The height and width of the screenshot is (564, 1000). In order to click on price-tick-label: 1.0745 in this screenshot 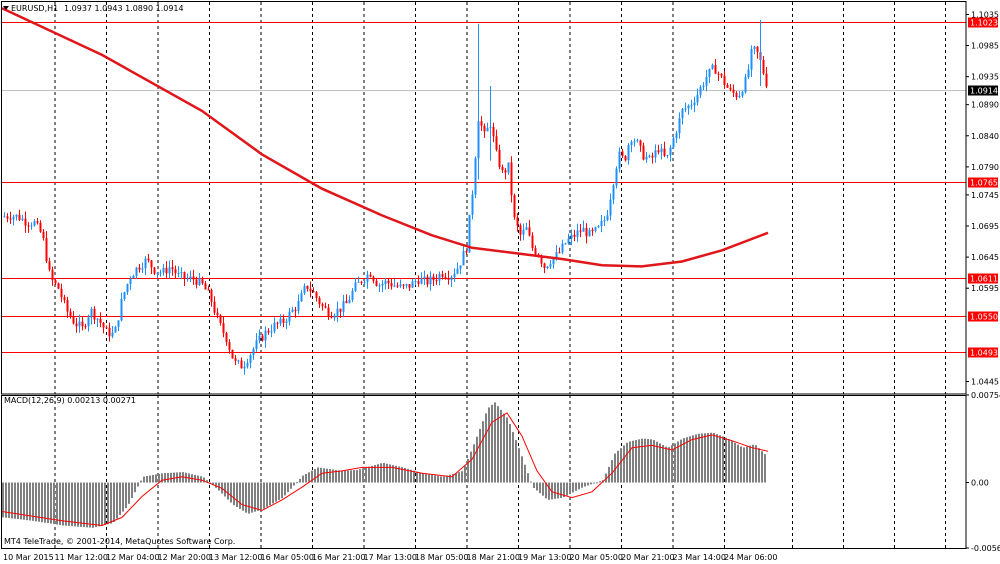, I will do `click(985, 195)`.